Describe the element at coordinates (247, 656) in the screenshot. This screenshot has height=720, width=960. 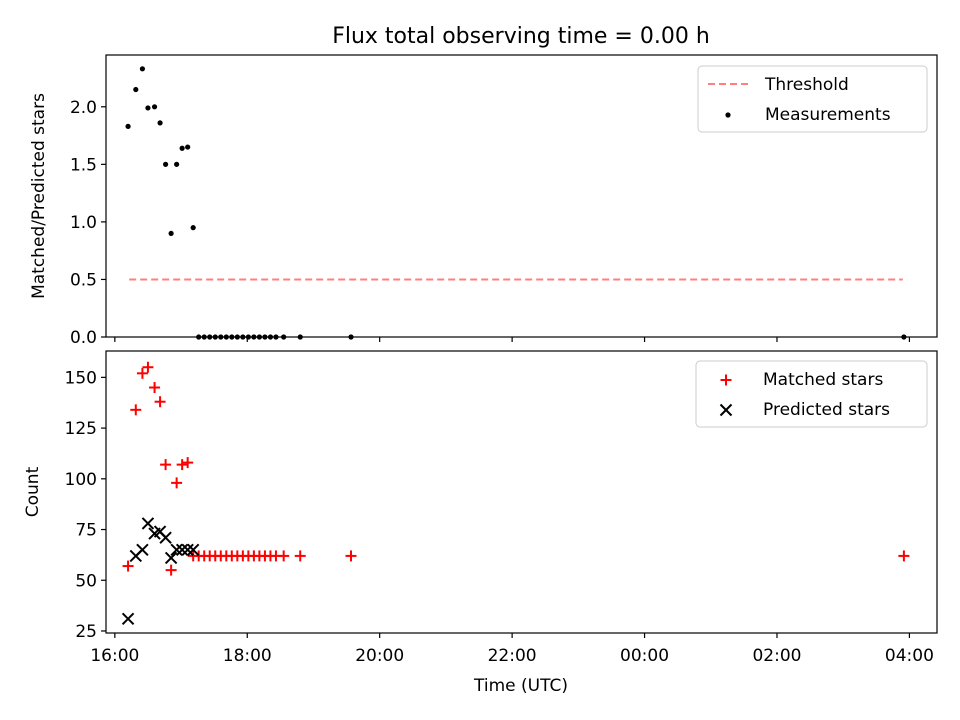
I see `x-tick-label: 18:00` at that location.